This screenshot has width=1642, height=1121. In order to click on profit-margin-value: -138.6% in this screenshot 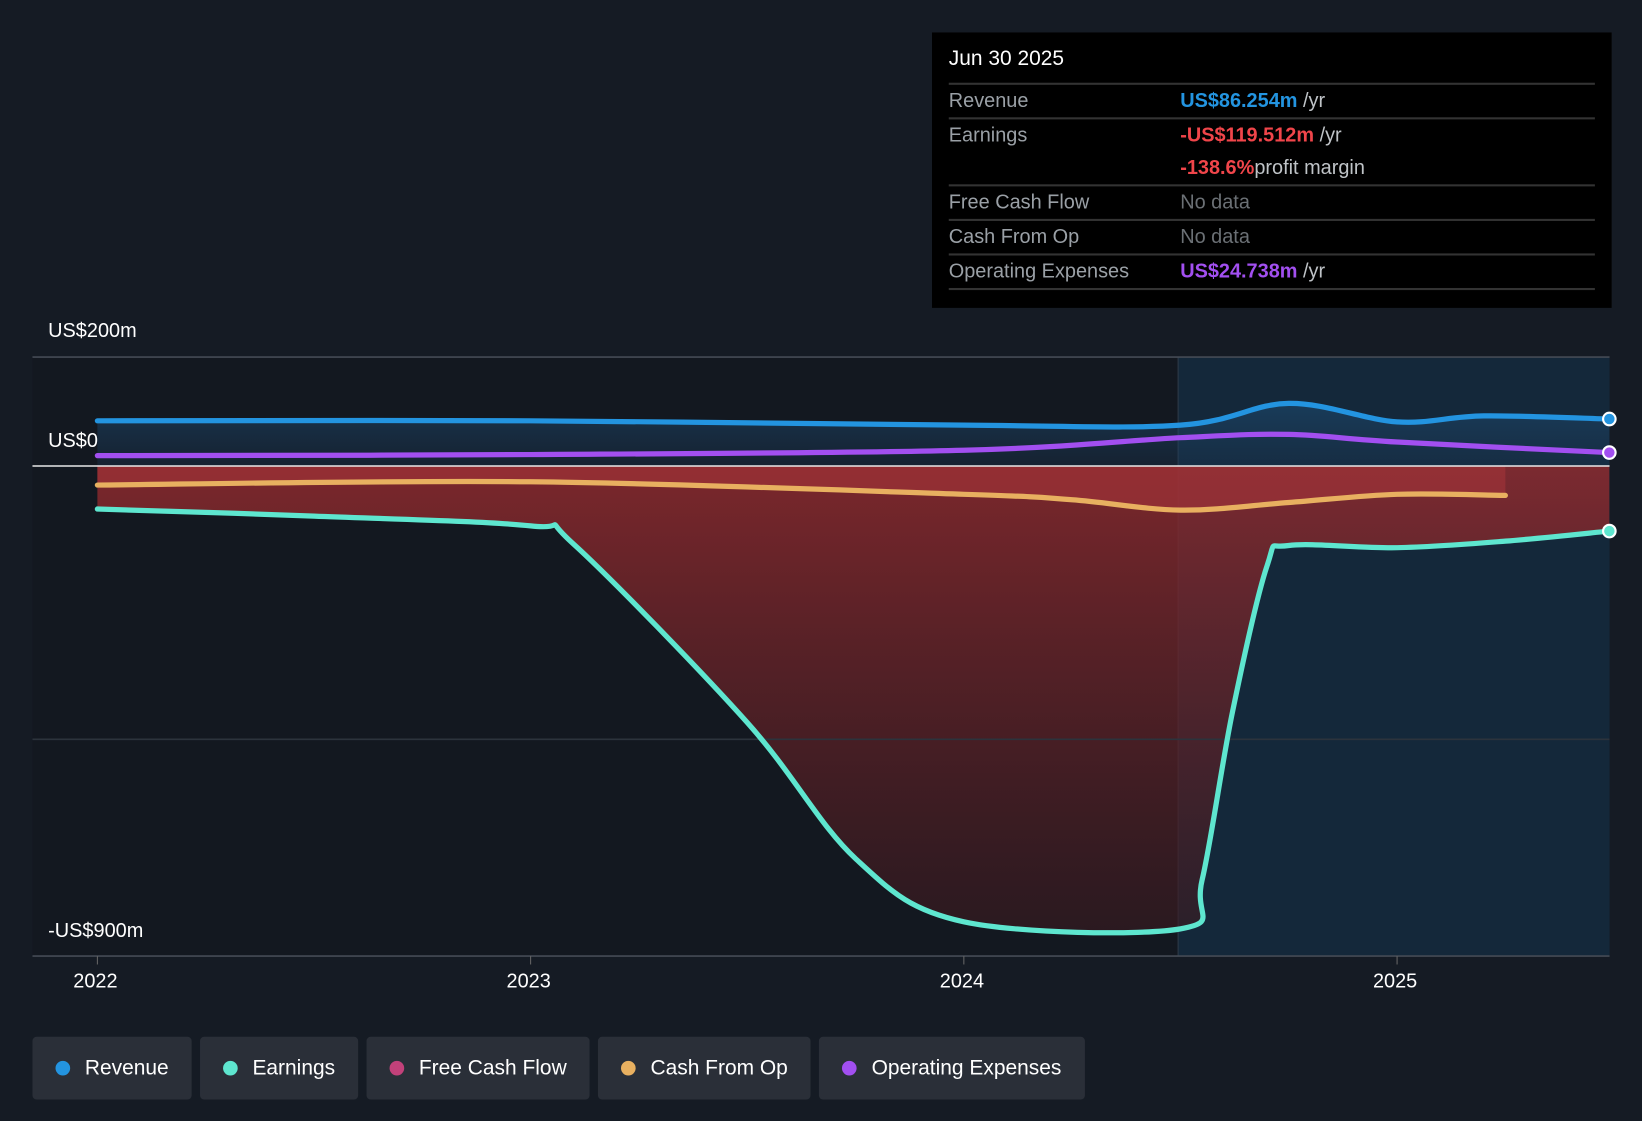, I will do `click(1217, 167)`.